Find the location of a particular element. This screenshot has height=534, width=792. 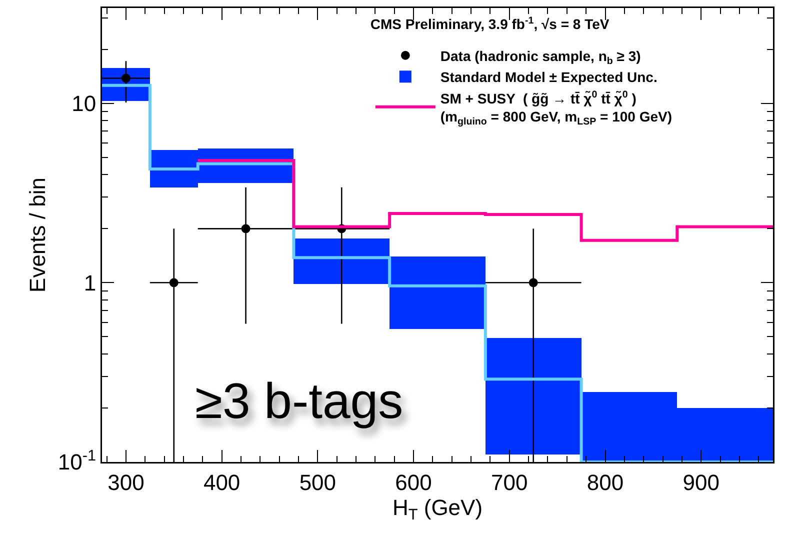

text: CMS Preliminary, 3.9 fb$^{-1}$, √s = 8 TeV is located at coordinates (490, 23).